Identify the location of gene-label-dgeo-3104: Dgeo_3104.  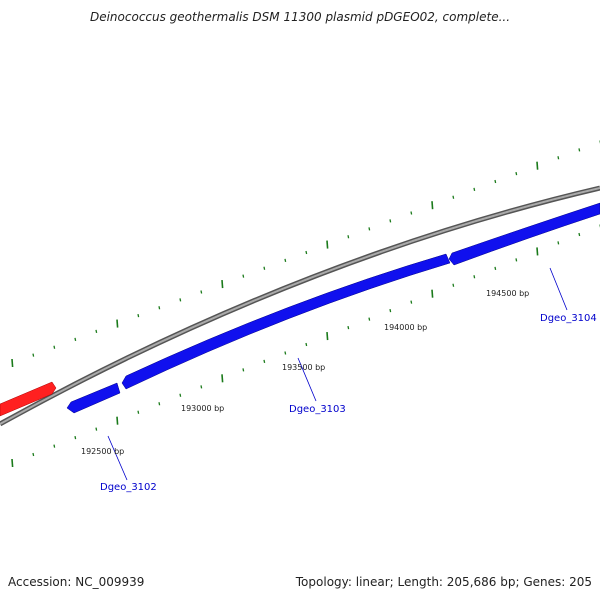
(568, 318).